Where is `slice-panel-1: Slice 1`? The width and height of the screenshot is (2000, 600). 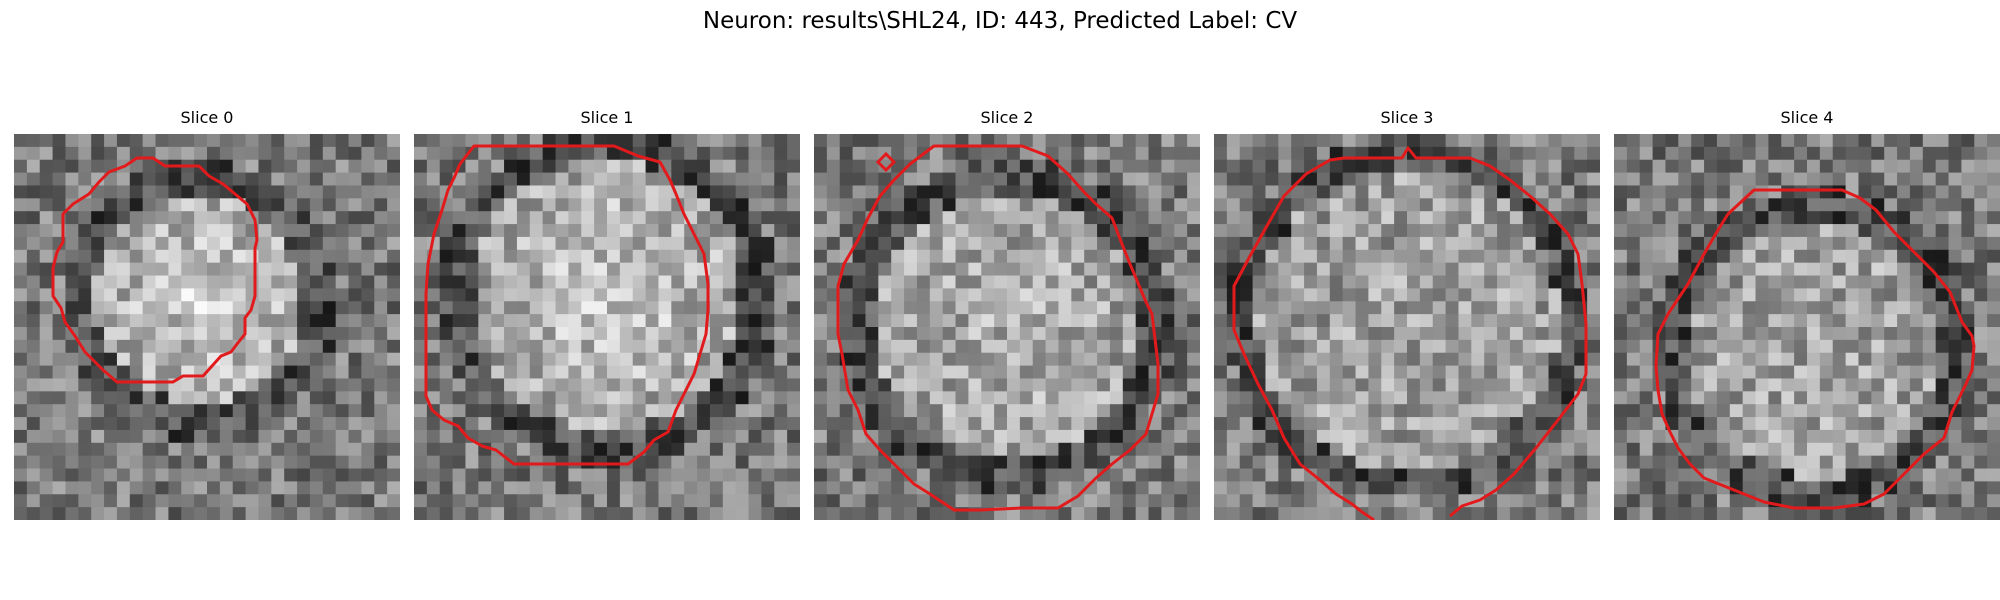
slice-panel-1: Slice 1 is located at coordinates (607, 313).